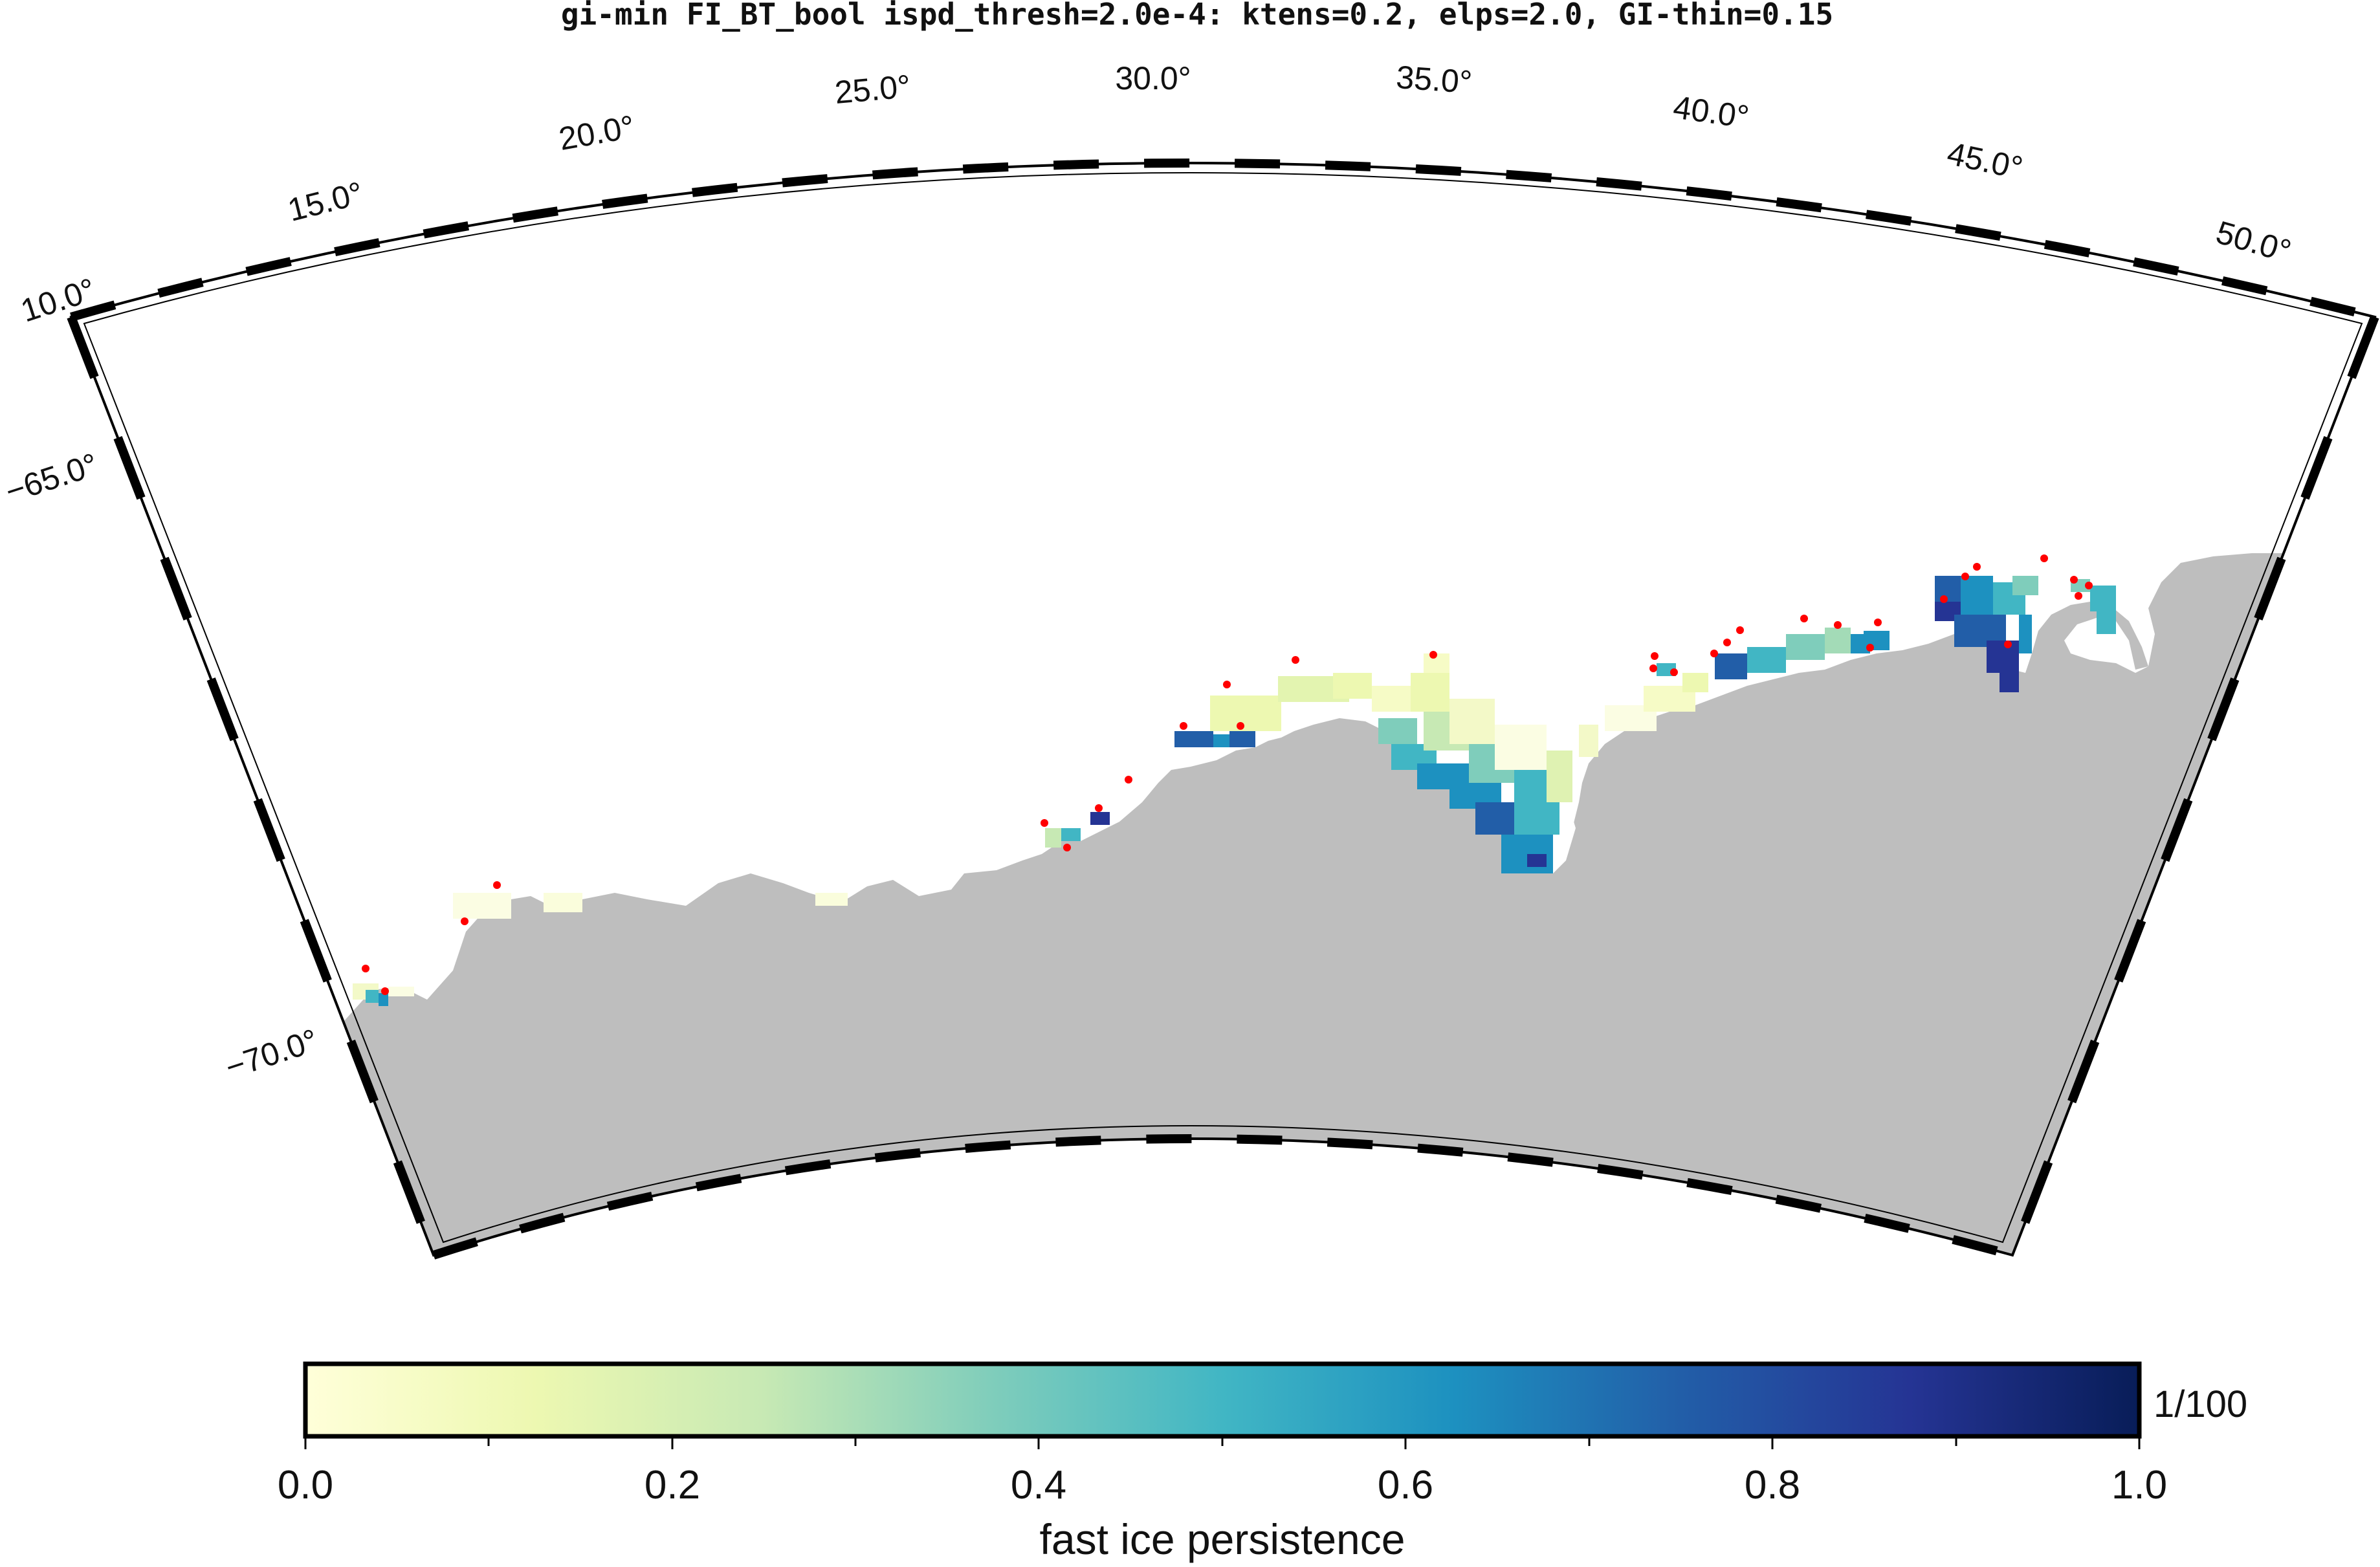  I want to click on lon-label-50: 50.0°, so click(2253, 242).